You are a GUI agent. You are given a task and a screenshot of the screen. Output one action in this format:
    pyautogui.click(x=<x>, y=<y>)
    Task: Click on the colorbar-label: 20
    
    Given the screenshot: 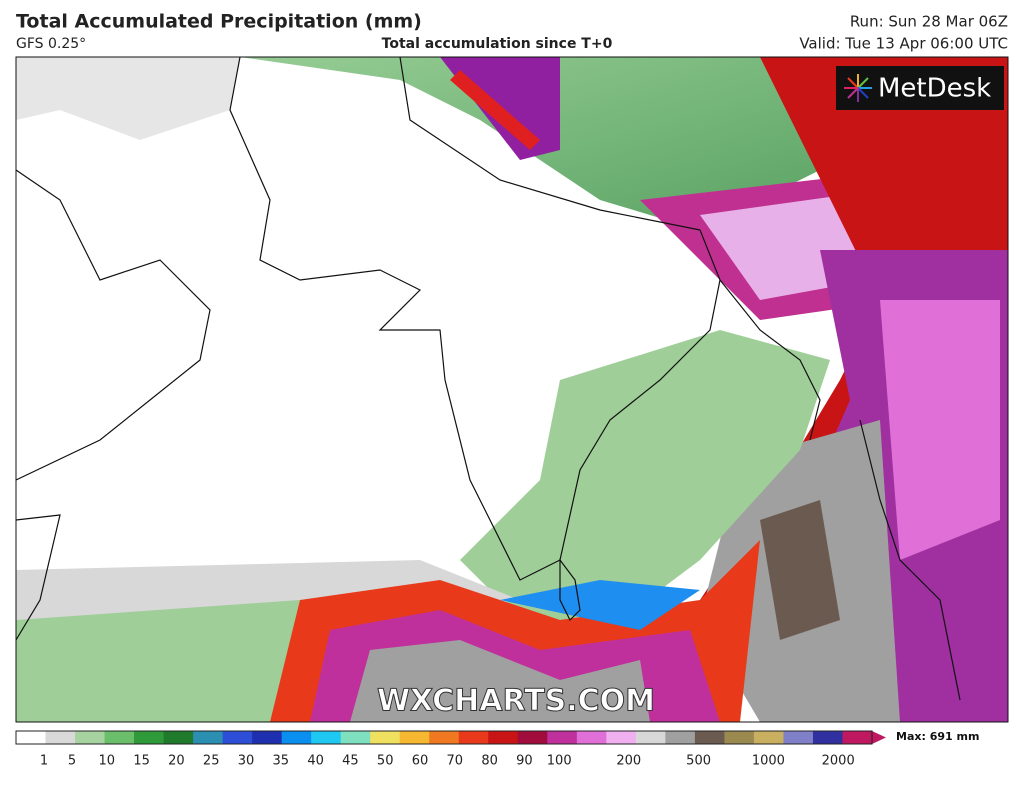 What is the action you would take?
    pyautogui.click(x=176, y=761)
    